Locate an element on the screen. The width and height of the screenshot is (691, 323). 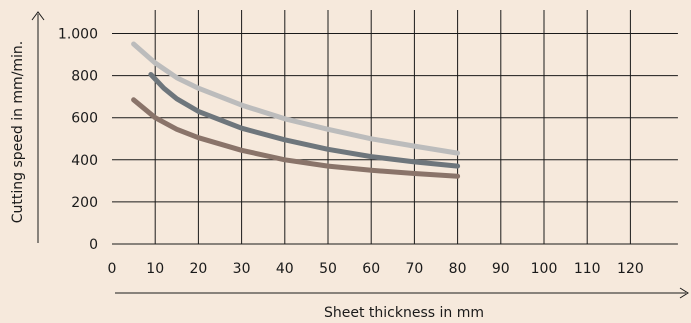
x-tick-label: 60 is located at coordinates (371, 269).